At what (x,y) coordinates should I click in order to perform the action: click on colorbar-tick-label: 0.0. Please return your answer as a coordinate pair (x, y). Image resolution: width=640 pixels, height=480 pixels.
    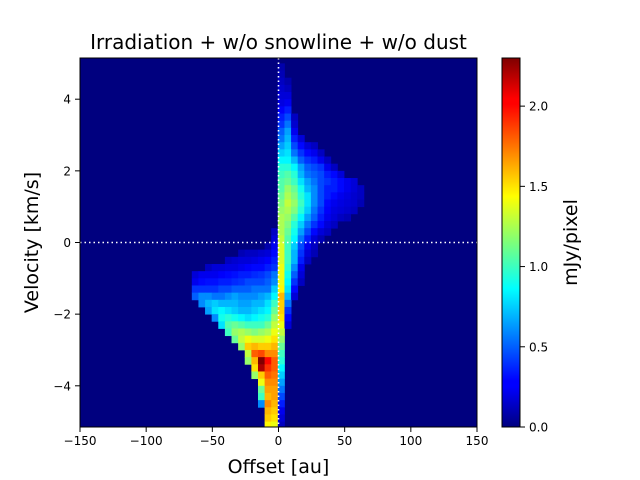
    Looking at the image, I should click on (538, 428).